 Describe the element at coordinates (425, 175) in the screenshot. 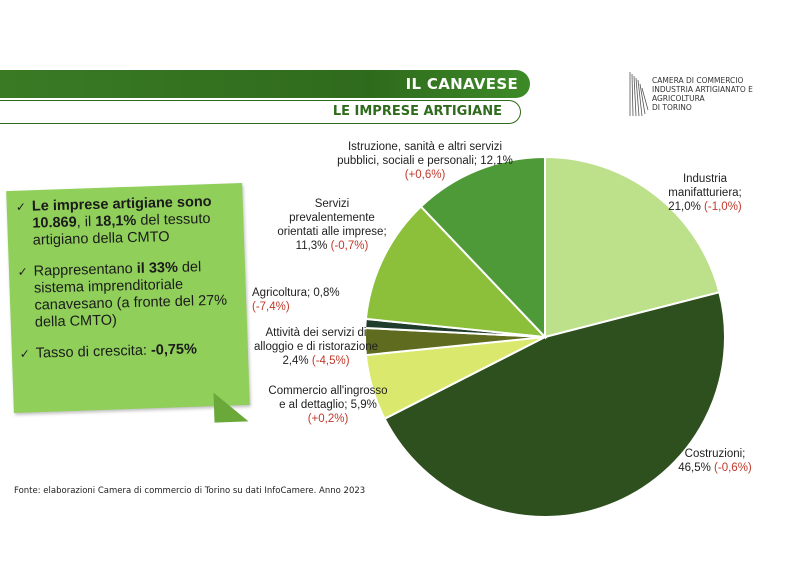

I see `label-istruzione-change: (+0,6%)` at that location.